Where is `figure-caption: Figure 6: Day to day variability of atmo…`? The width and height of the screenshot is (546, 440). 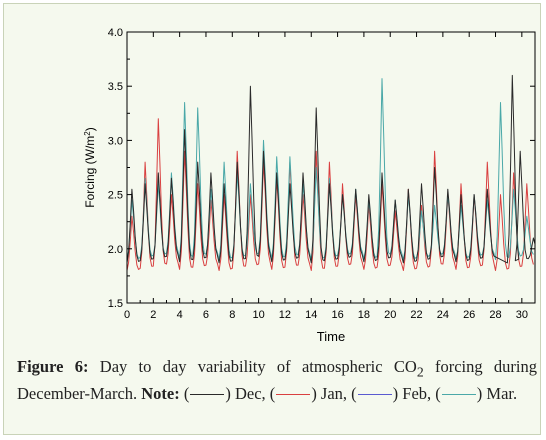 figure-caption: Figure 6: Day to day variability of atmo… is located at coordinates (277, 380).